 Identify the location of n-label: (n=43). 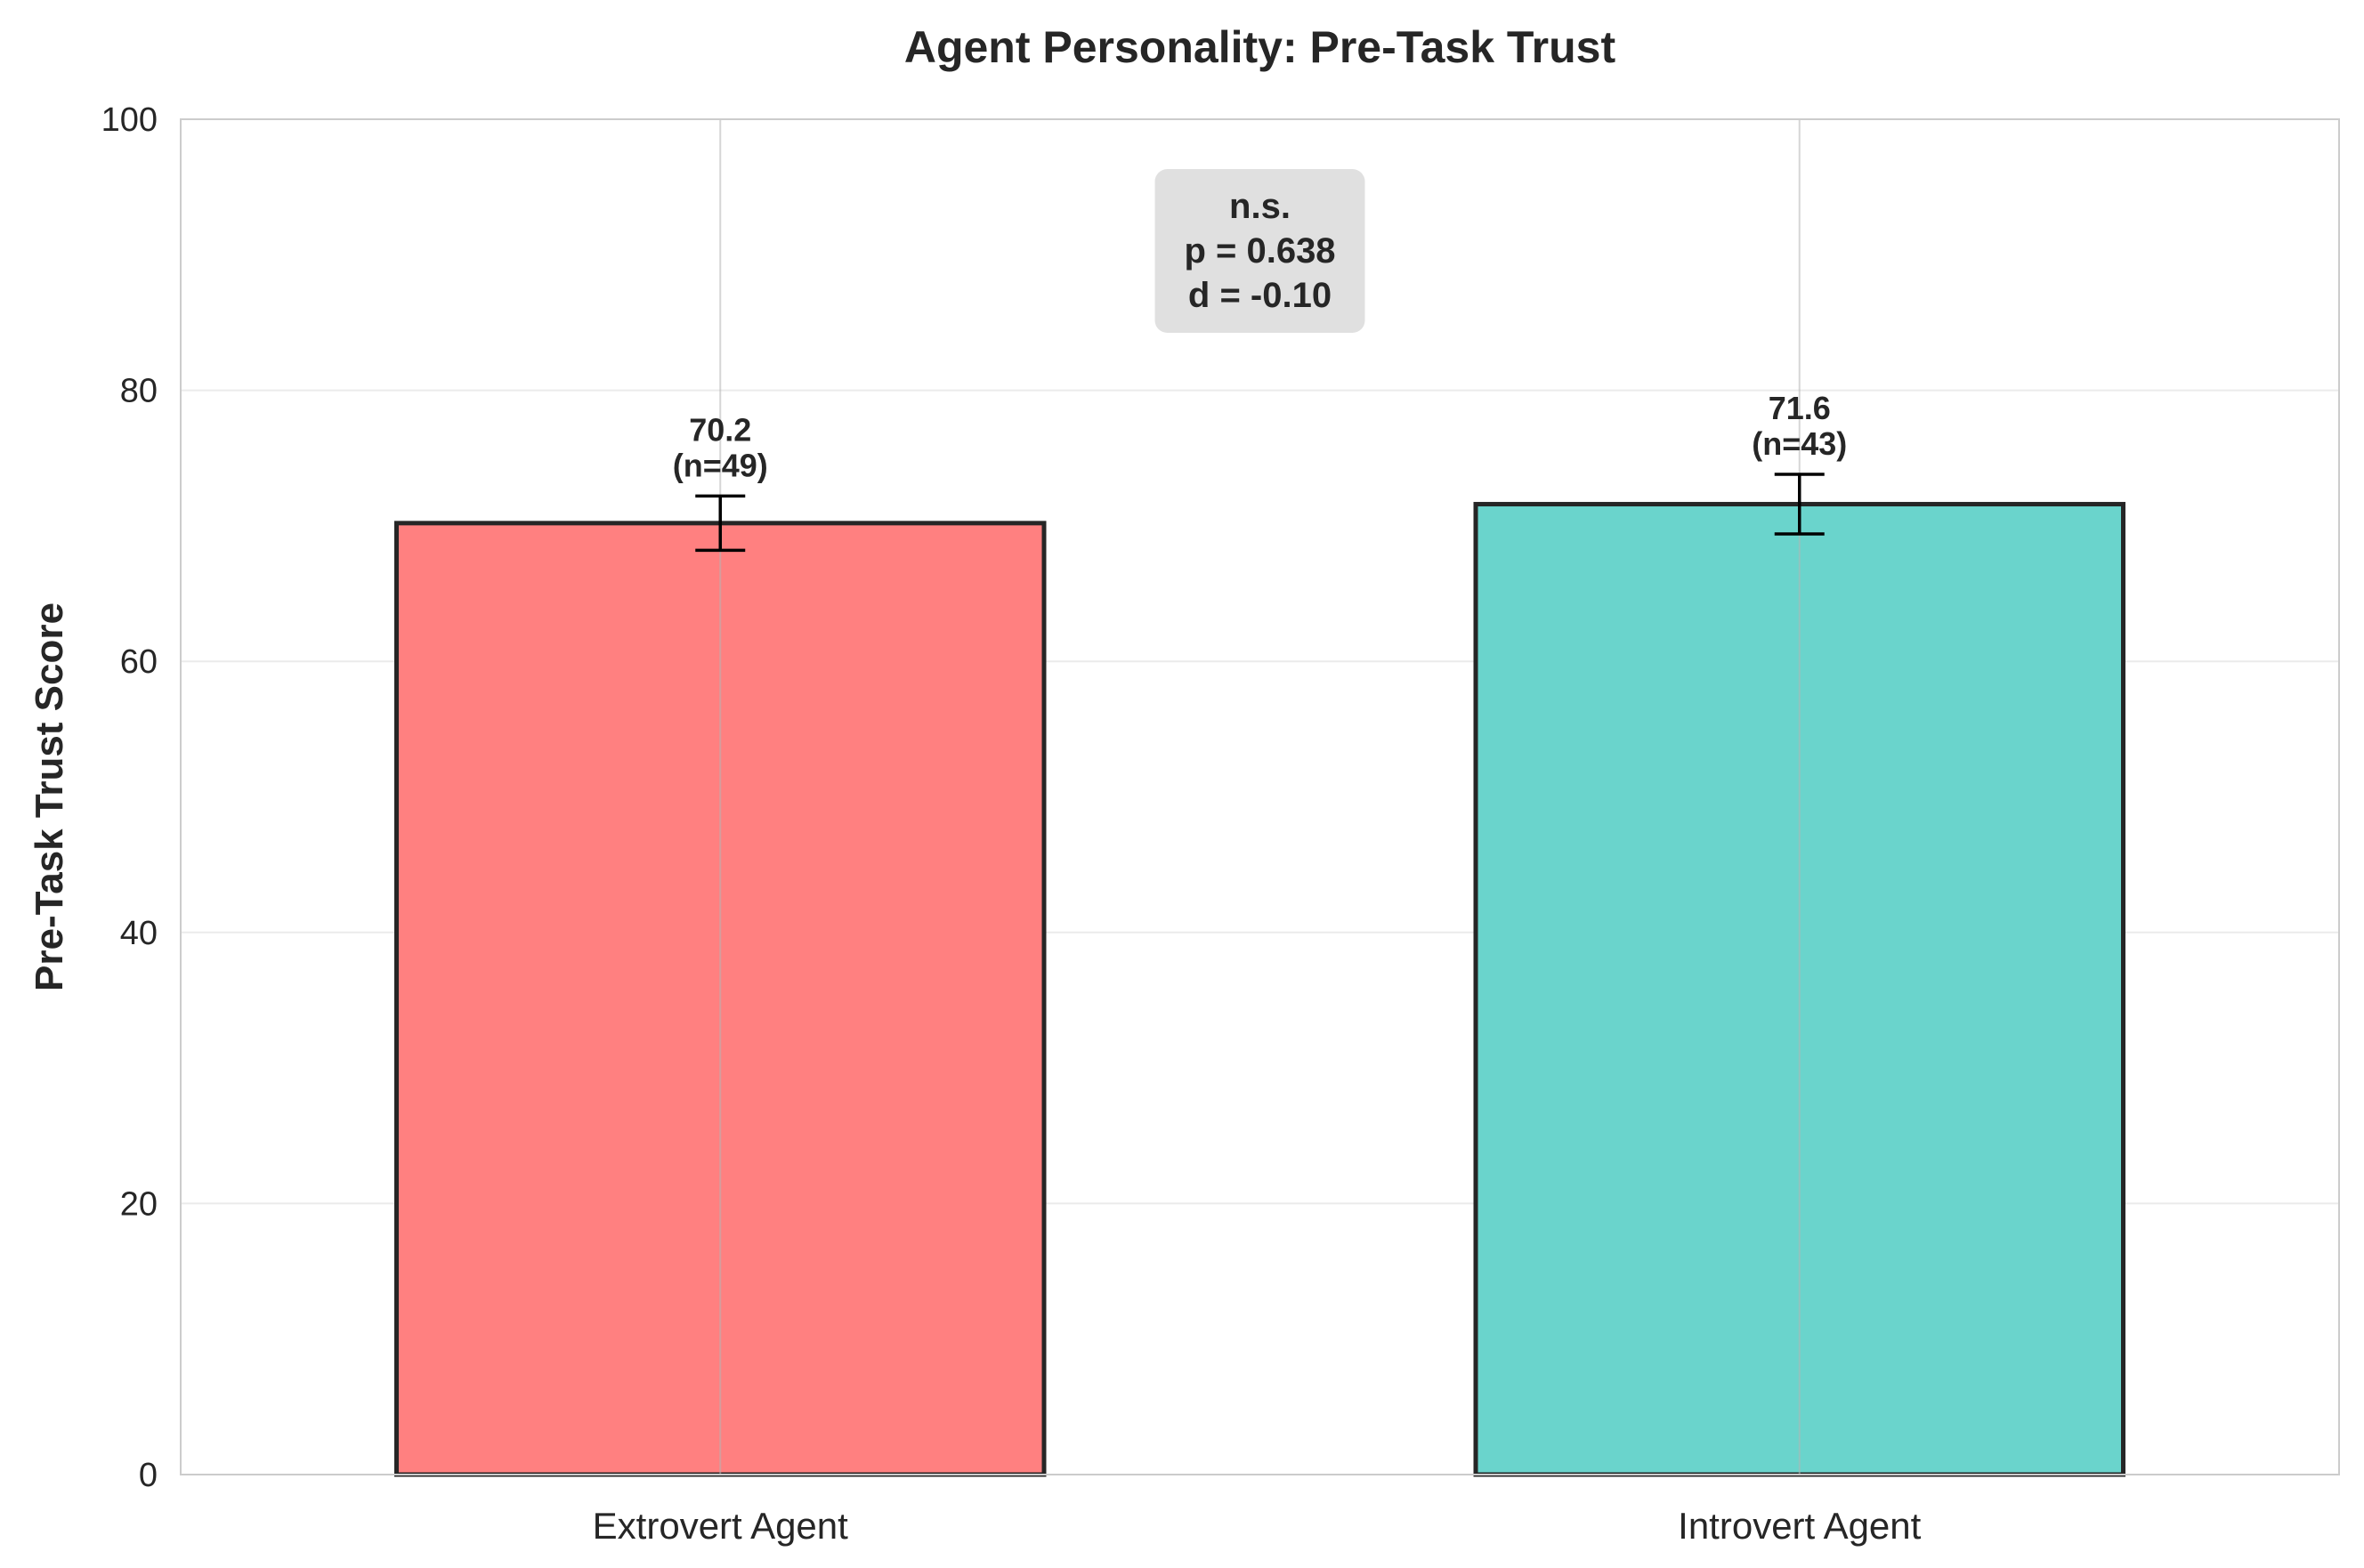
(1799, 443).